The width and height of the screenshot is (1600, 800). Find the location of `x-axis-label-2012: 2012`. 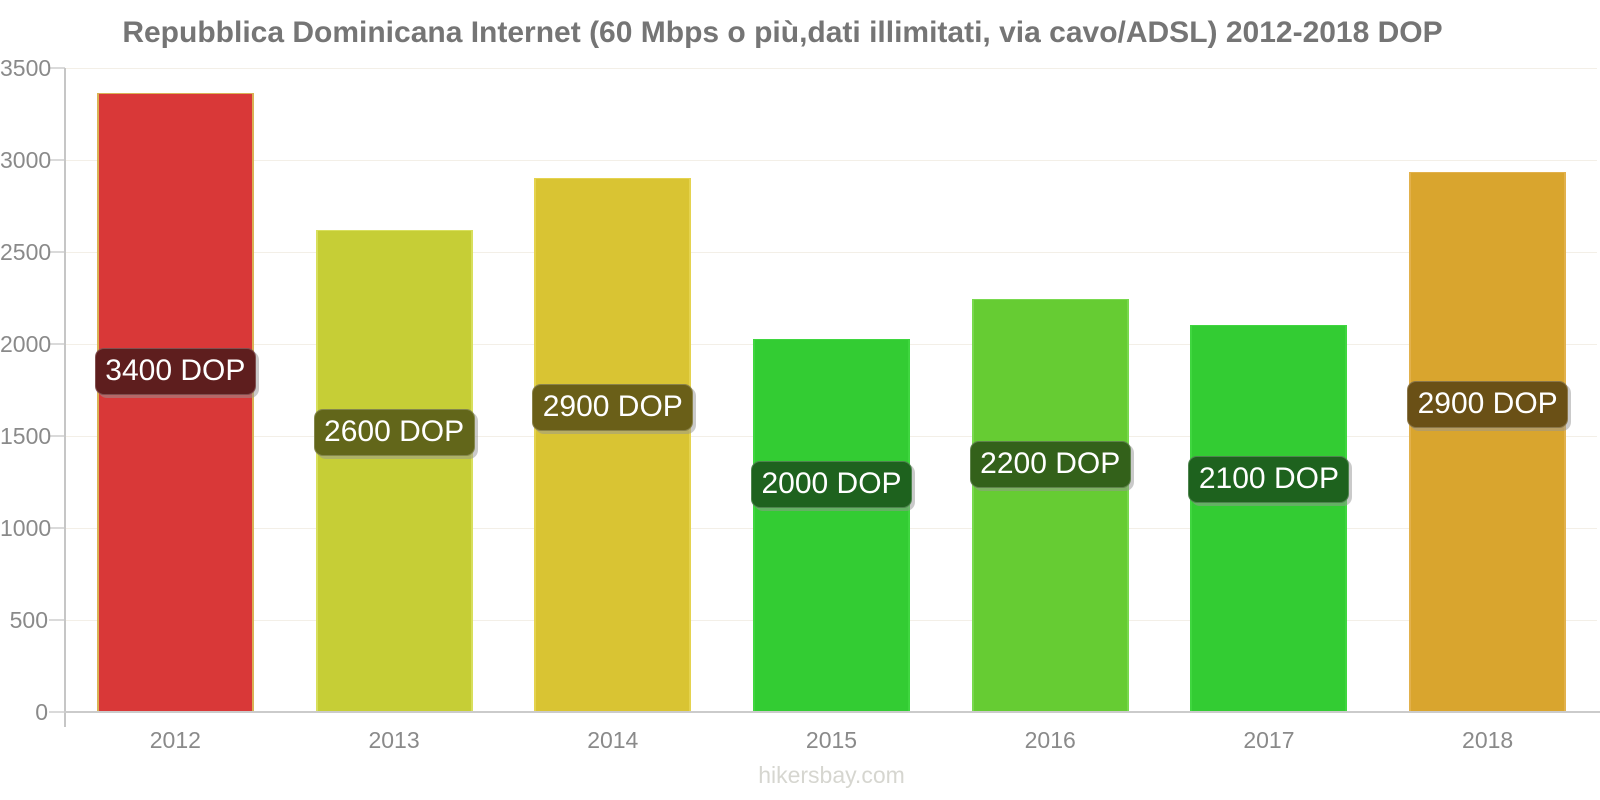

x-axis-label-2012: 2012 is located at coordinates (175, 740).